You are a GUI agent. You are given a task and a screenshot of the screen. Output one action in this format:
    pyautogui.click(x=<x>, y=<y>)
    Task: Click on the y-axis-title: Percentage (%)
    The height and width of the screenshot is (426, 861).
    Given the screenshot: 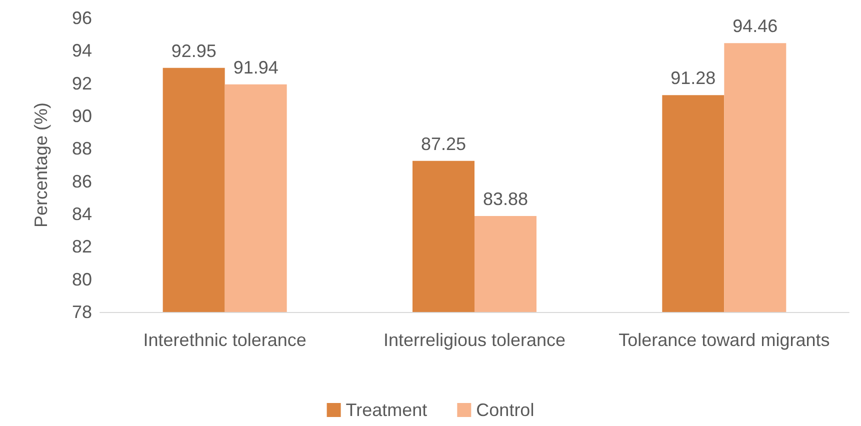 What is the action you would take?
    pyautogui.click(x=41, y=165)
    